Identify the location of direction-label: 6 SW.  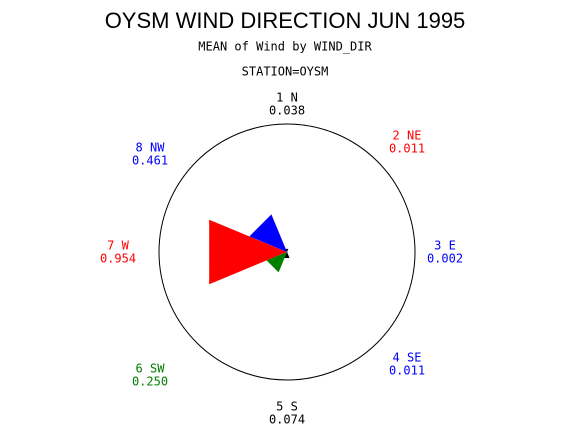
(151, 369).